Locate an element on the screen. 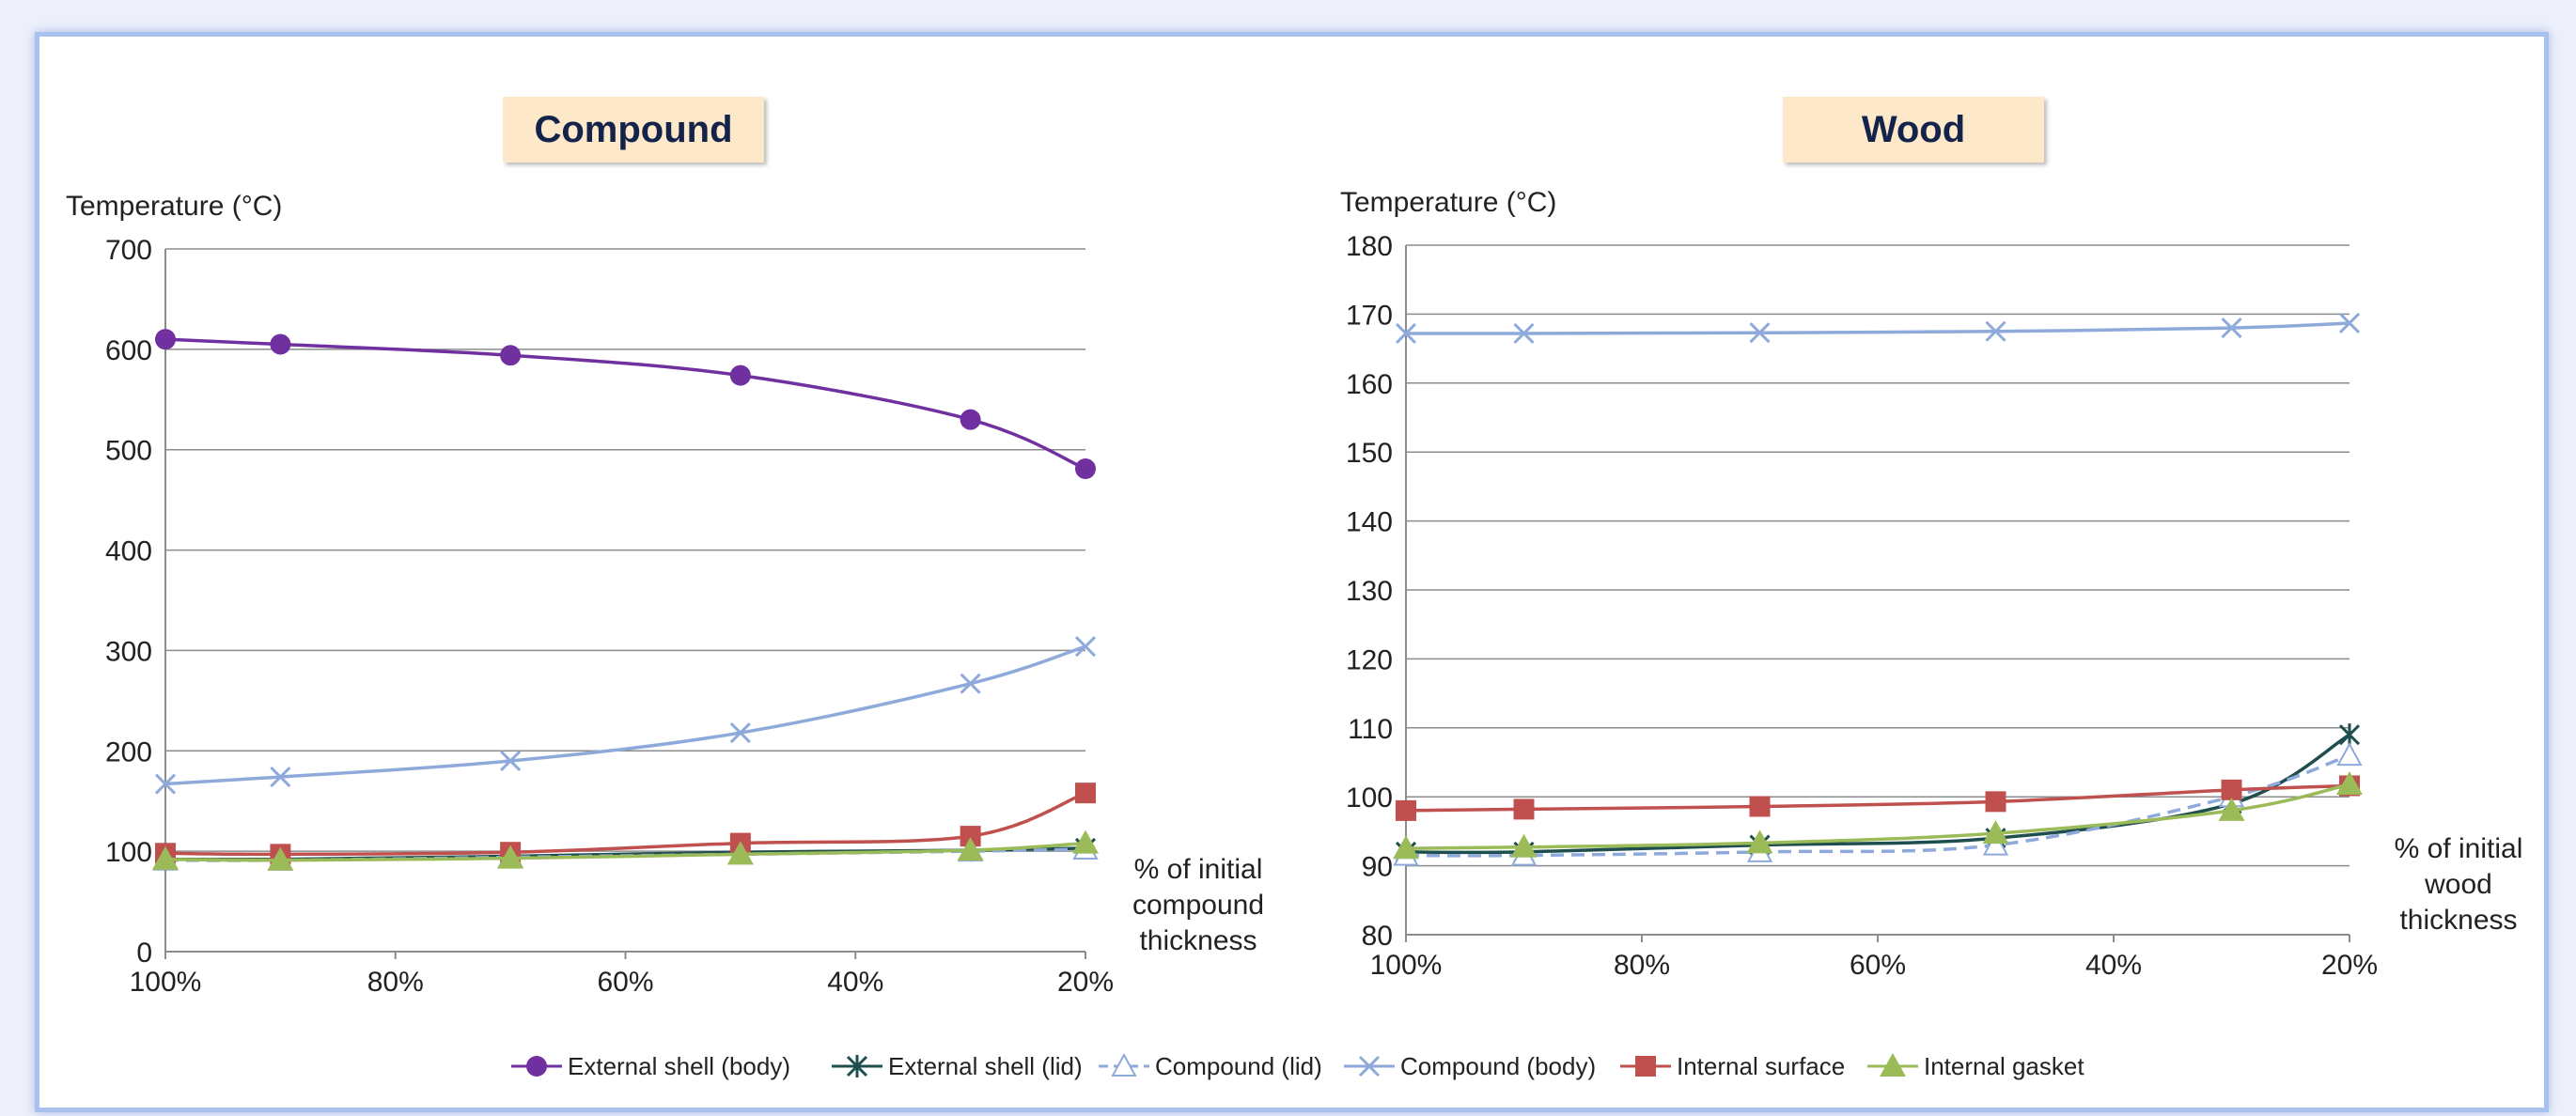 This screenshot has height=1116, width=2576. y-tick-label: 160 is located at coordinates (1369, 384).